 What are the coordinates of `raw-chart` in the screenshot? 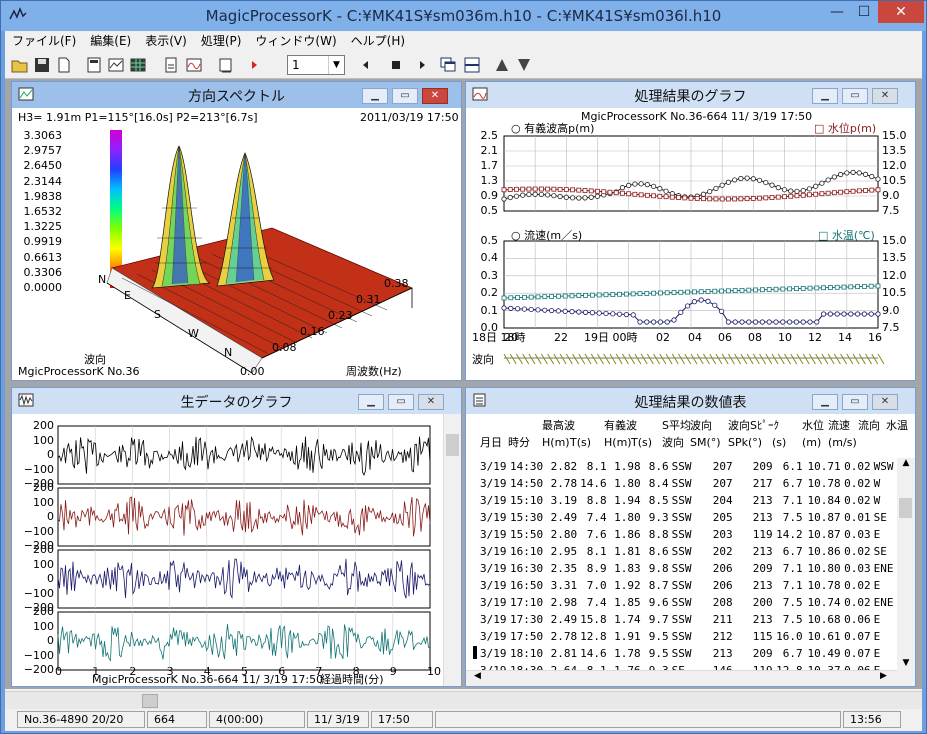 It's located at (244, 548).